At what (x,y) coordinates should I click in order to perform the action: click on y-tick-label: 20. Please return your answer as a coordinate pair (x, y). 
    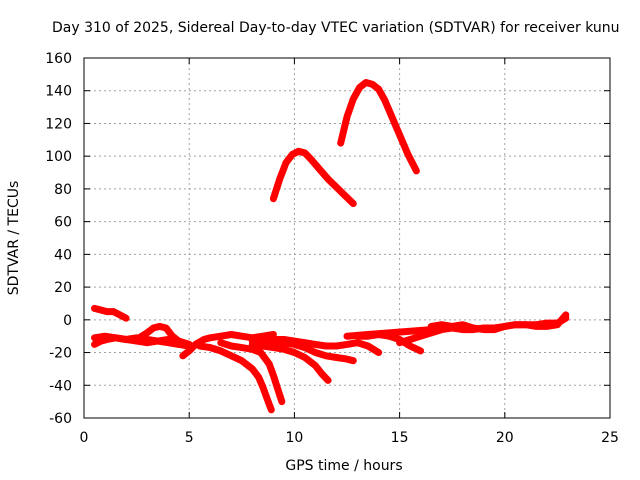
    Looking at the image, I should click on (63, 288).